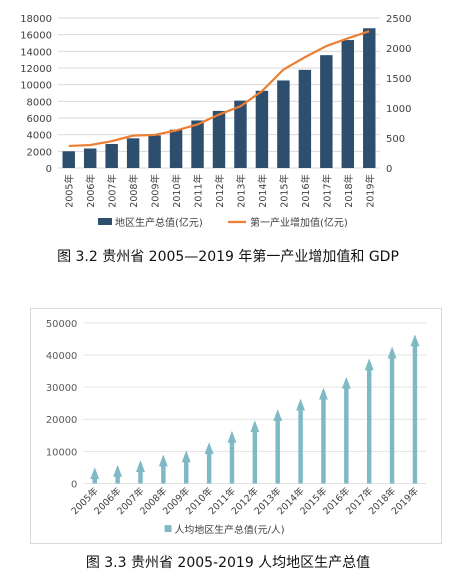  I want to click on figure-caption-3-3: 图 3.3 贵州省 2005-2019 人均地区生产总值, so click(228, 563).